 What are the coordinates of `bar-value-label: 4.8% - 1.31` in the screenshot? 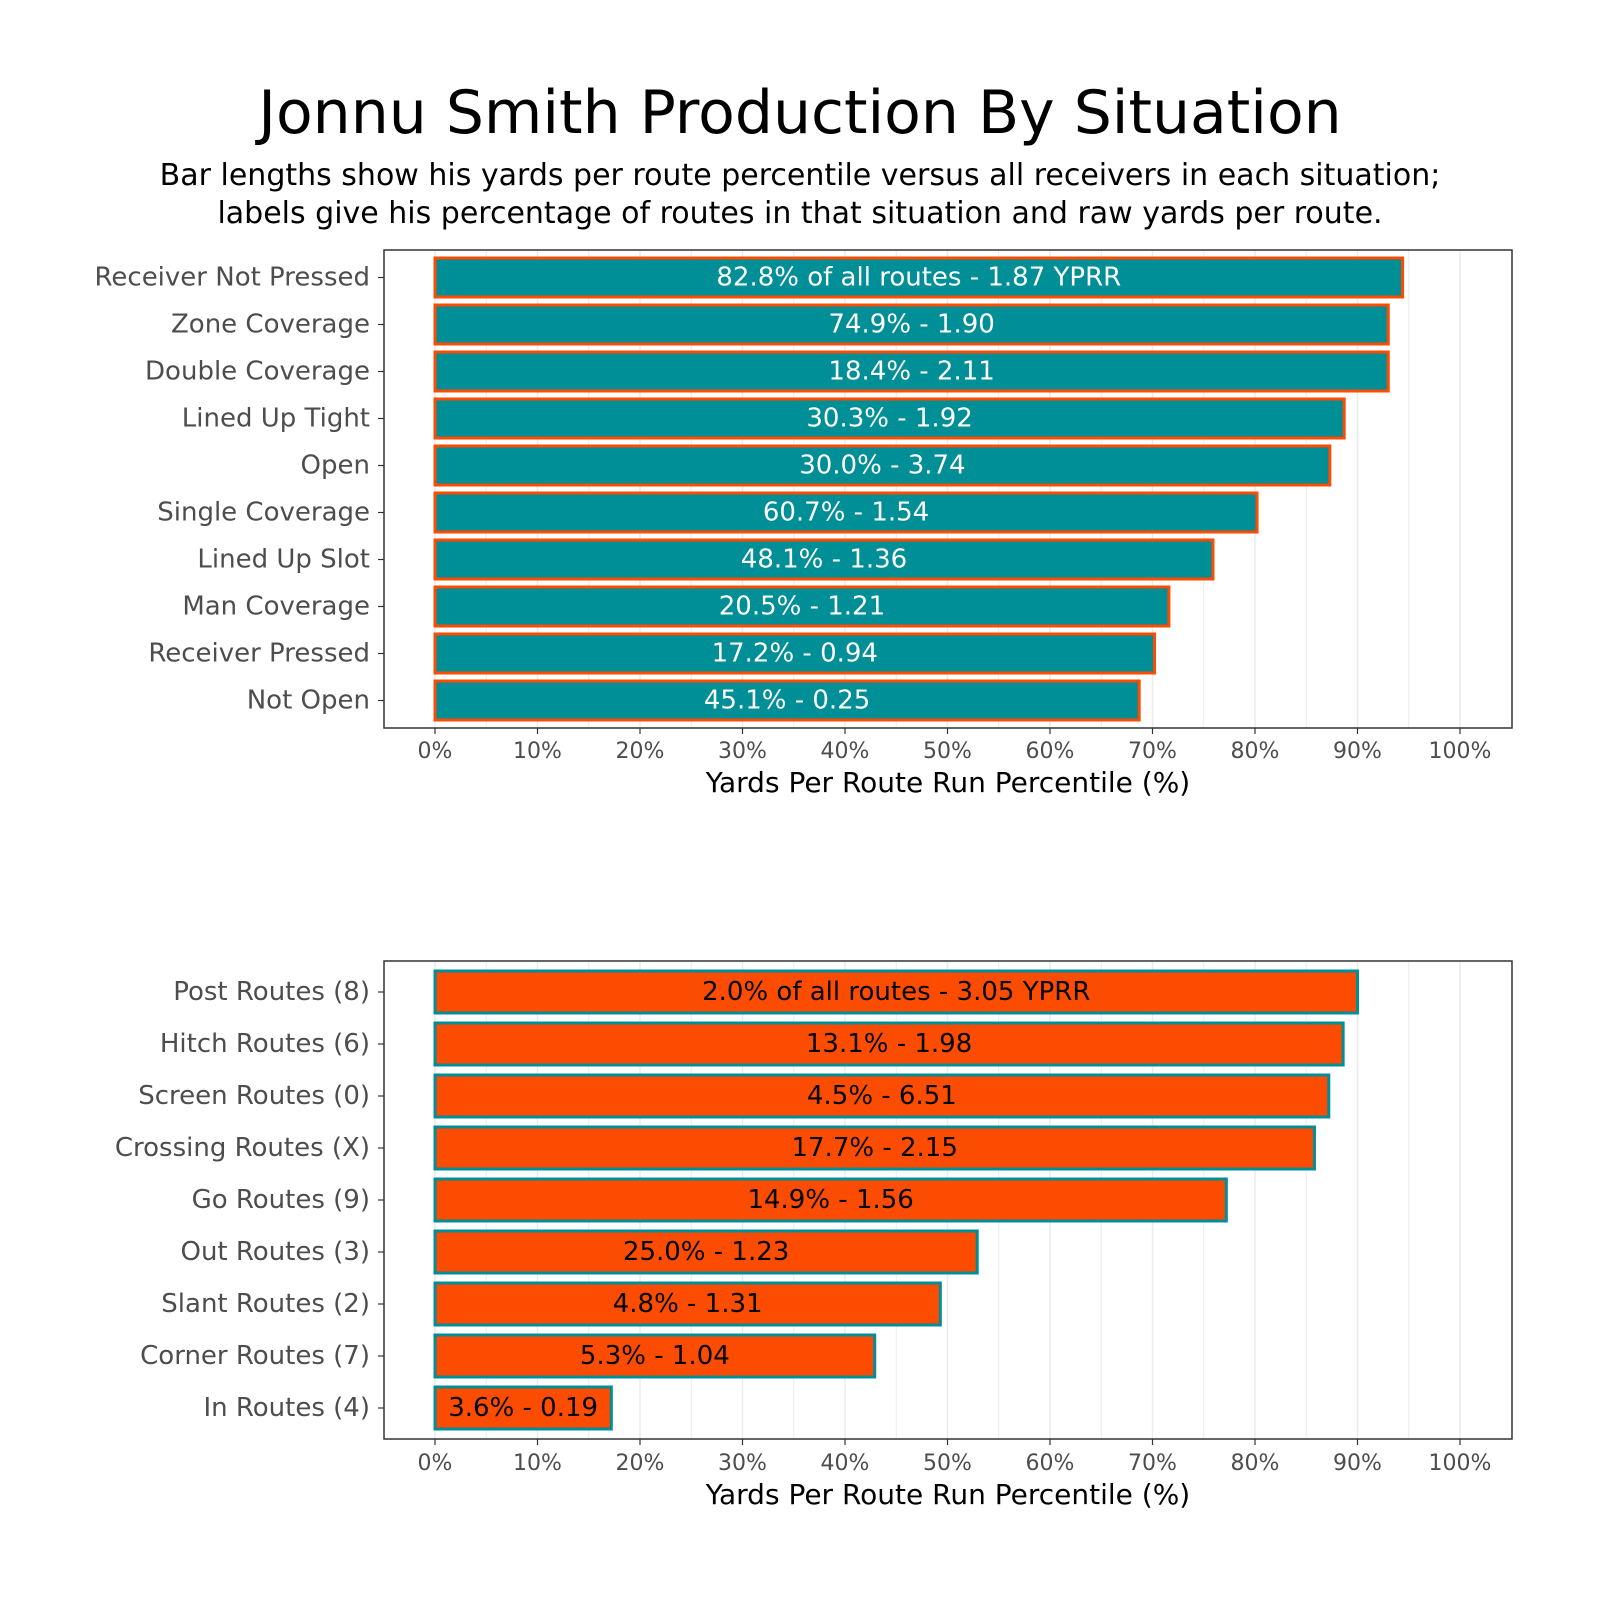 It's located at (688, 1304).